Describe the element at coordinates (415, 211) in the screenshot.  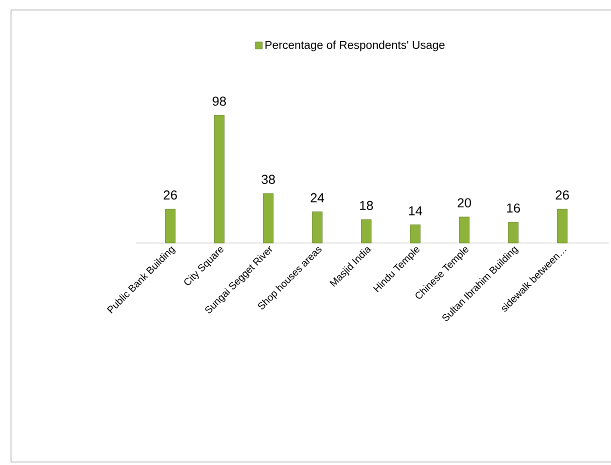
I see `data-label: 14` at that location.